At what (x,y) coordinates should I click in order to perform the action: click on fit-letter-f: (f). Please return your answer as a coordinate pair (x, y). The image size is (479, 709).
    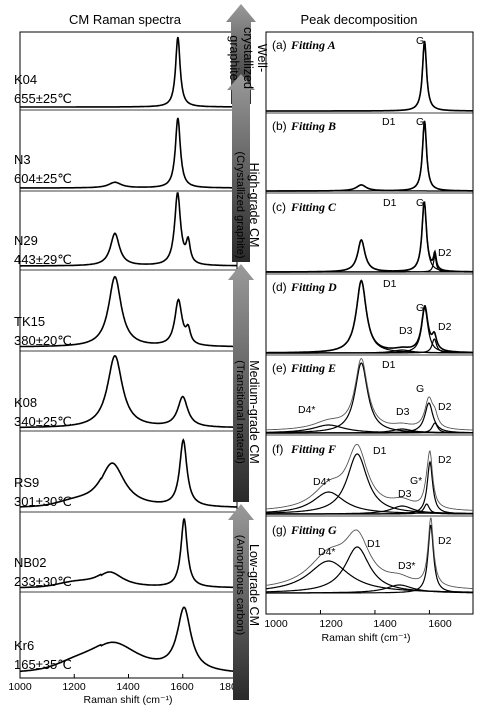
    Looking at the image, I should click on (277, 449).